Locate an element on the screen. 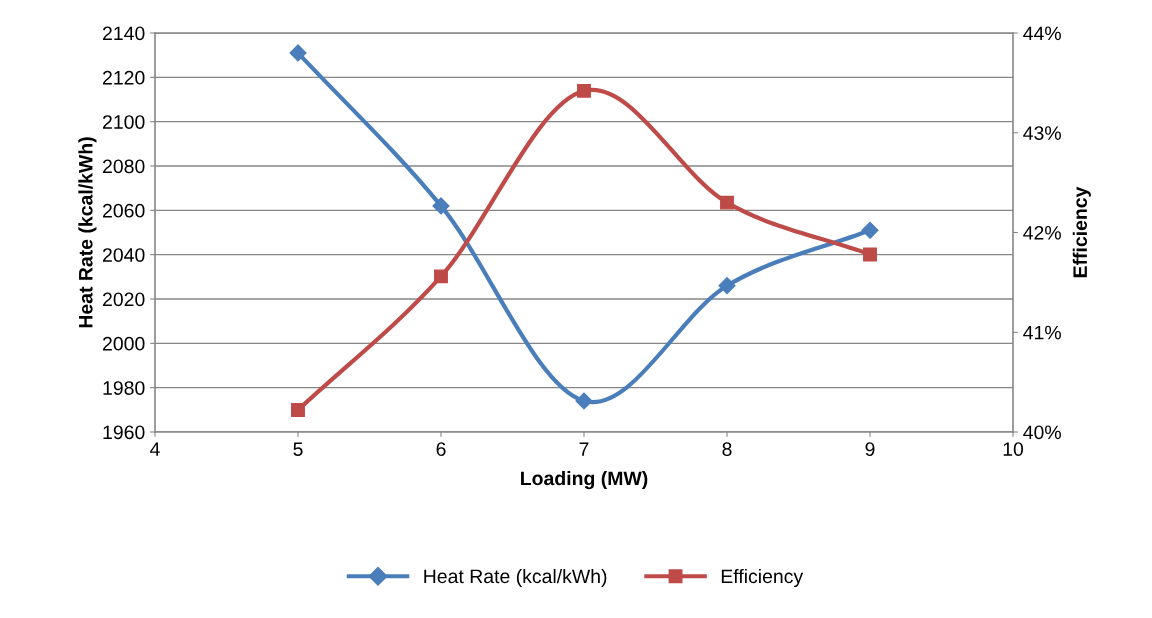 Image resolution: width=1152 pixels, height=618 pixels. y-tick-label: 2120 is located at coordinates (124, 77).